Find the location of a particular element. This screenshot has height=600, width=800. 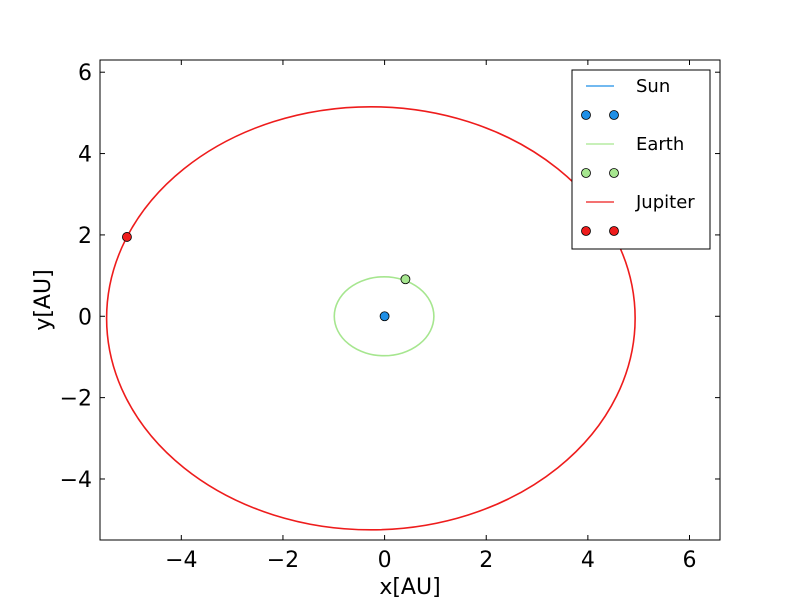

y-axis-label: y[AU] is located at coordinates (43, 299).